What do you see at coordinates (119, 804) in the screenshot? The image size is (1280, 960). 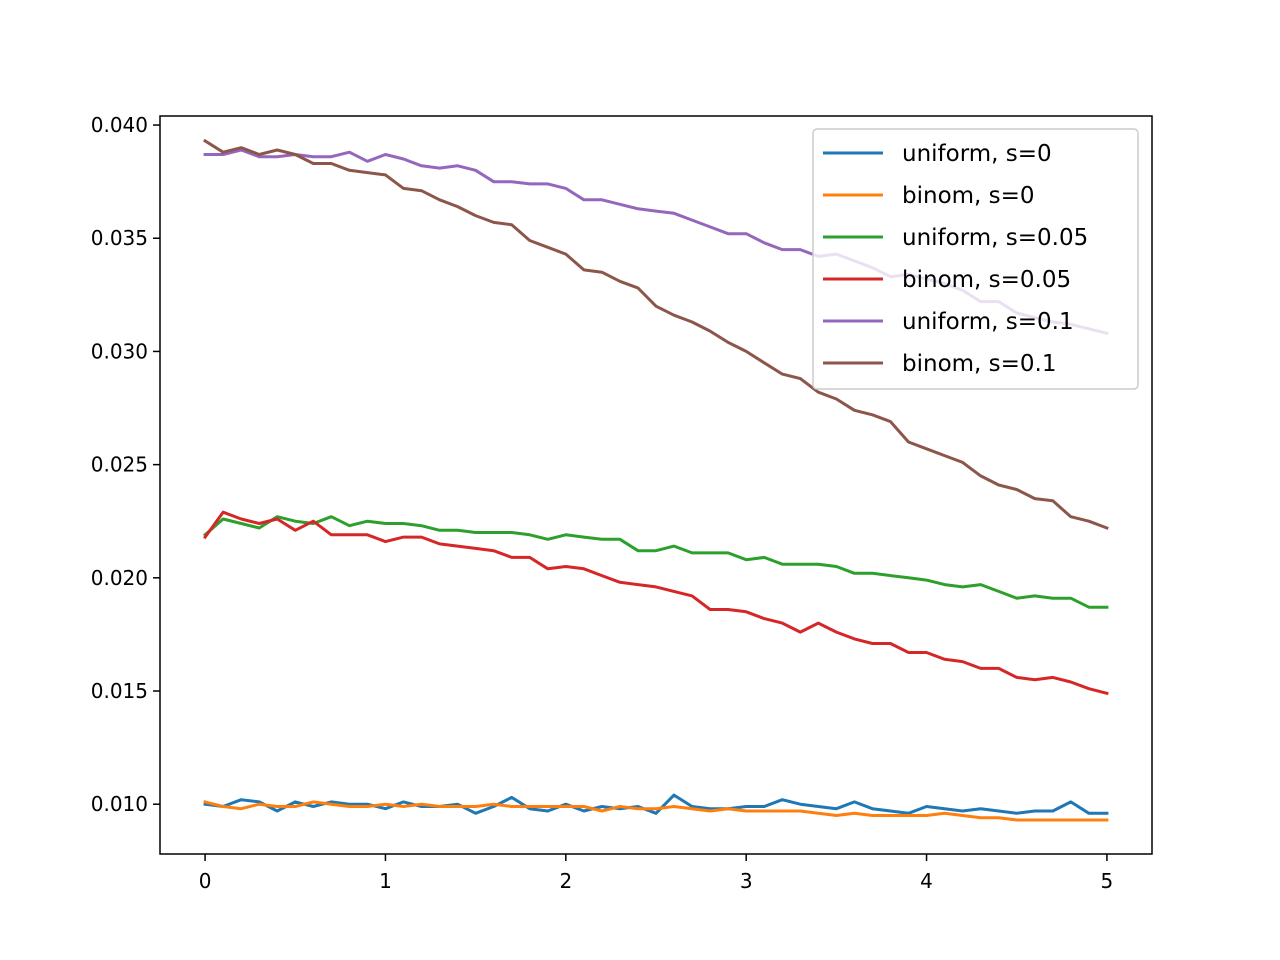 I see `y-tick-label: 0.010` at bounding box center [119, 804].